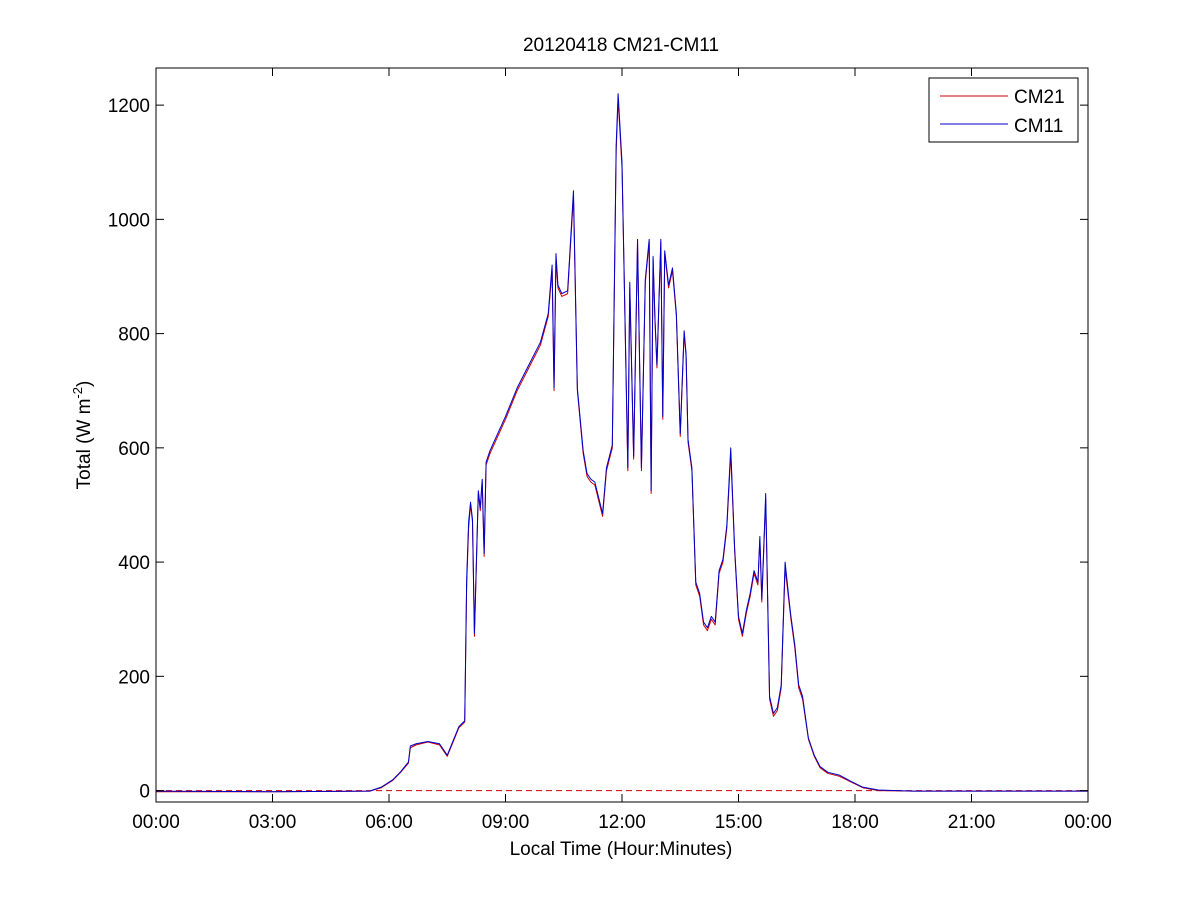 This screenshot has height=901, width=1201. I want to click on y-axis-title: Total (W m-2), so click(82, 435).